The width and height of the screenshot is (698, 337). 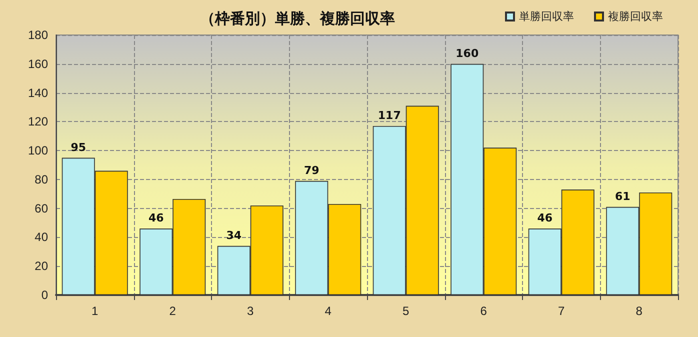 What do you see at coordinates (41, 266) in the screenshot?
I see `y-tick-label: 20` at bounding box center [41, 266].